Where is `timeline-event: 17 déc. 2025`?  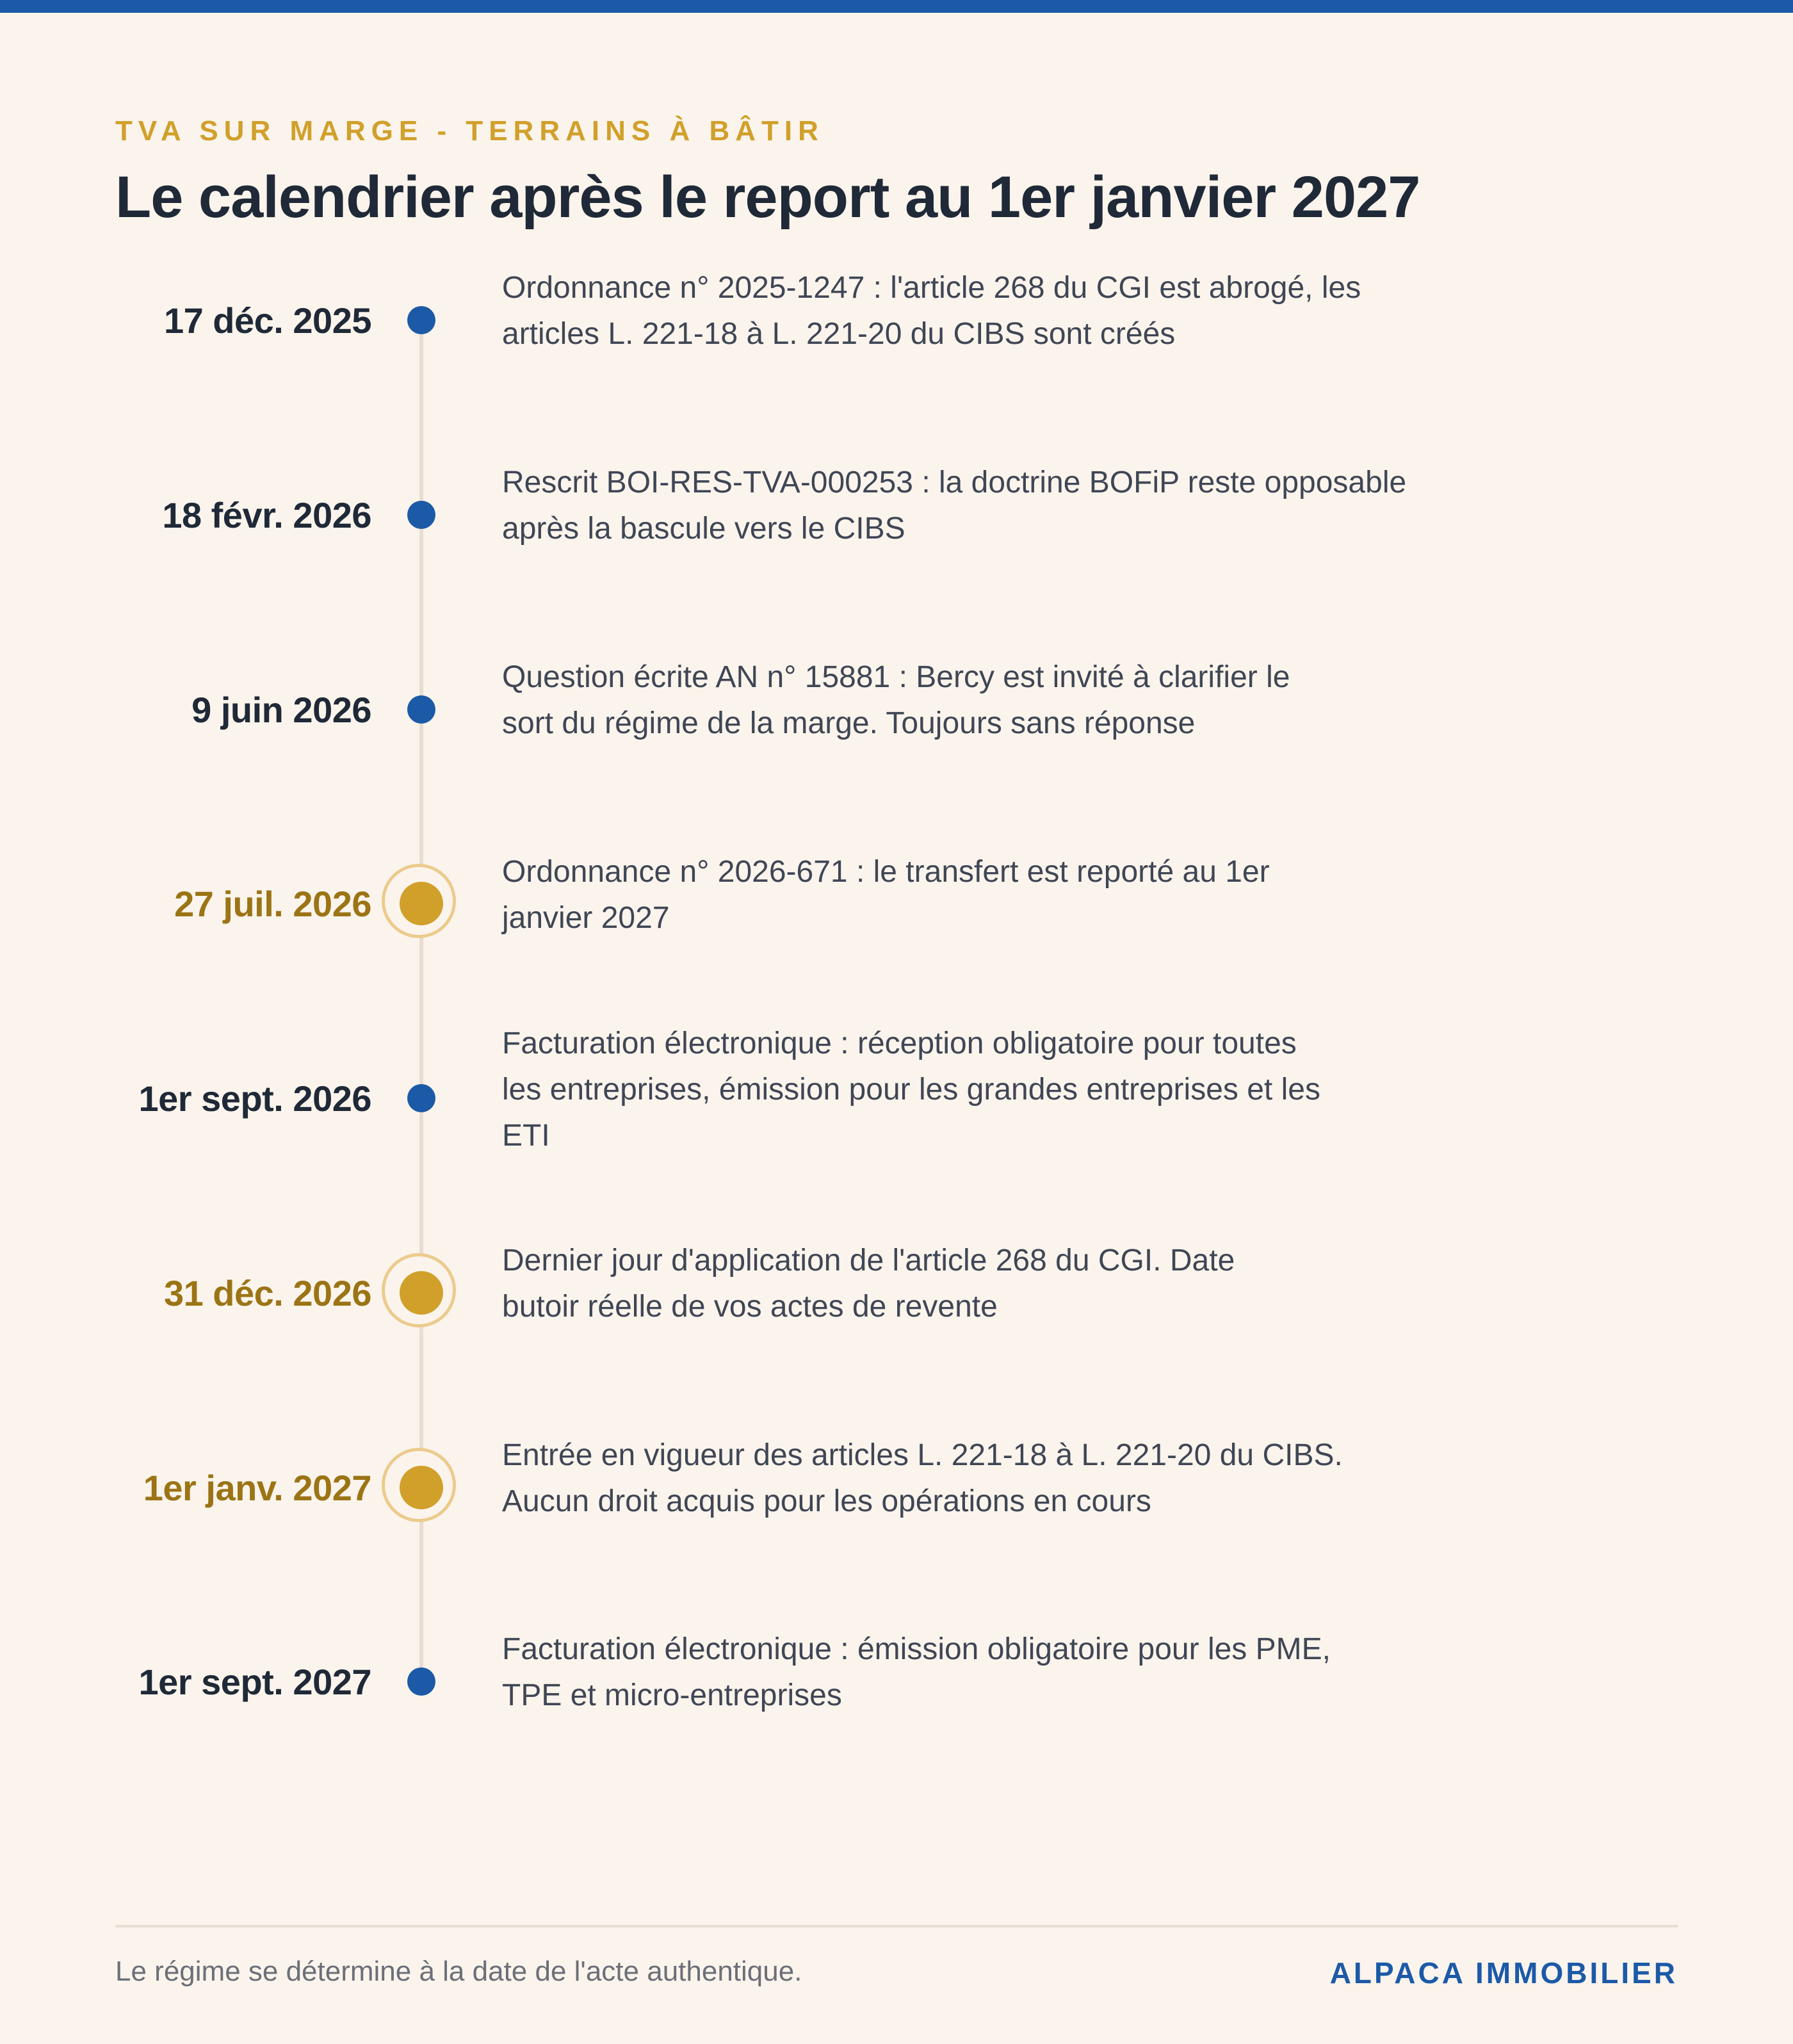 timeline-event: 17 déc. 2025 is located at coordinates (896, 320).